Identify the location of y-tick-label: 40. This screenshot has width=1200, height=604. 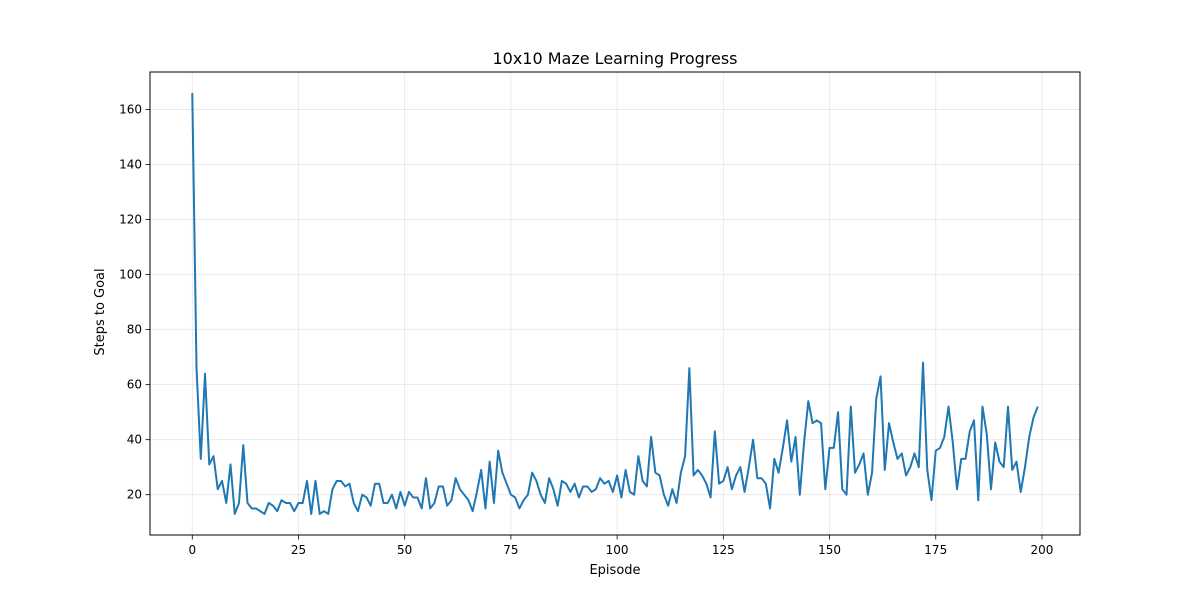
(134, 440).